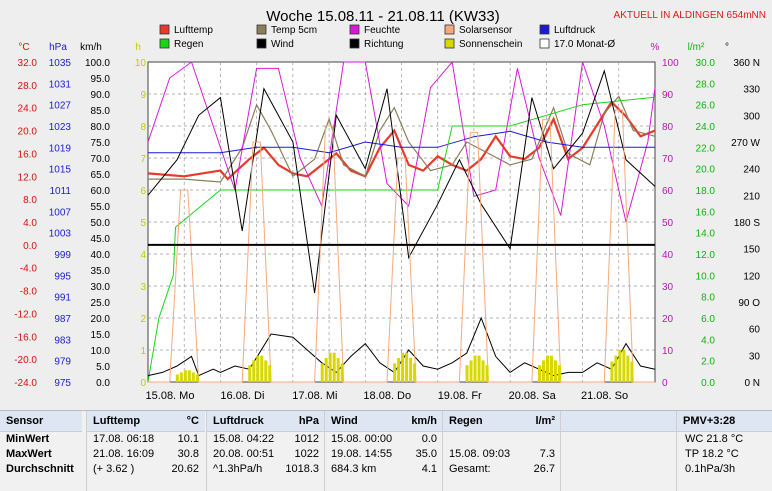  I want to click on axis-tick-temp: -24.0, so click(25, 383).